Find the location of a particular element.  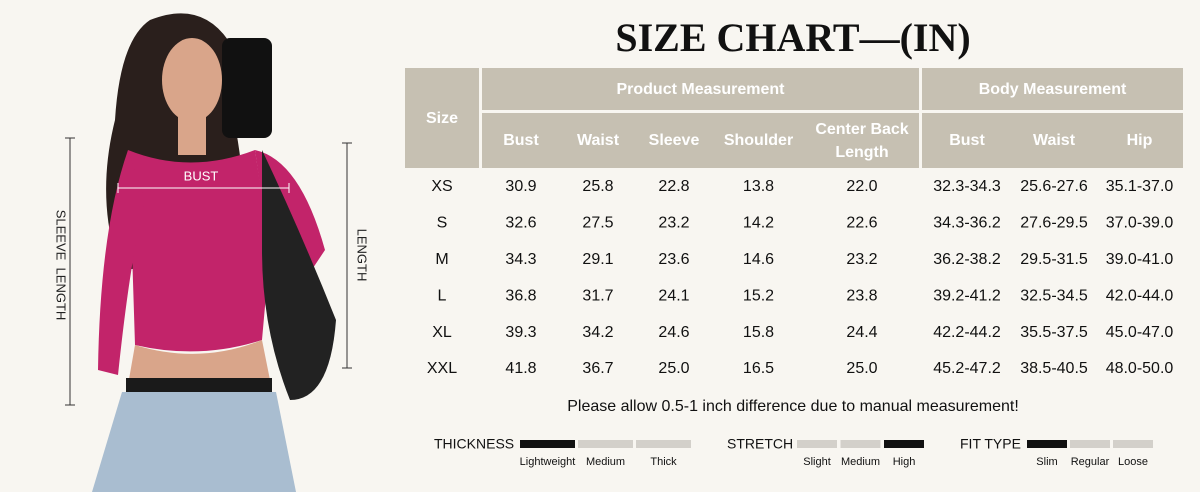

measurement-value: 31.7 is located at coordinates (597, 295).